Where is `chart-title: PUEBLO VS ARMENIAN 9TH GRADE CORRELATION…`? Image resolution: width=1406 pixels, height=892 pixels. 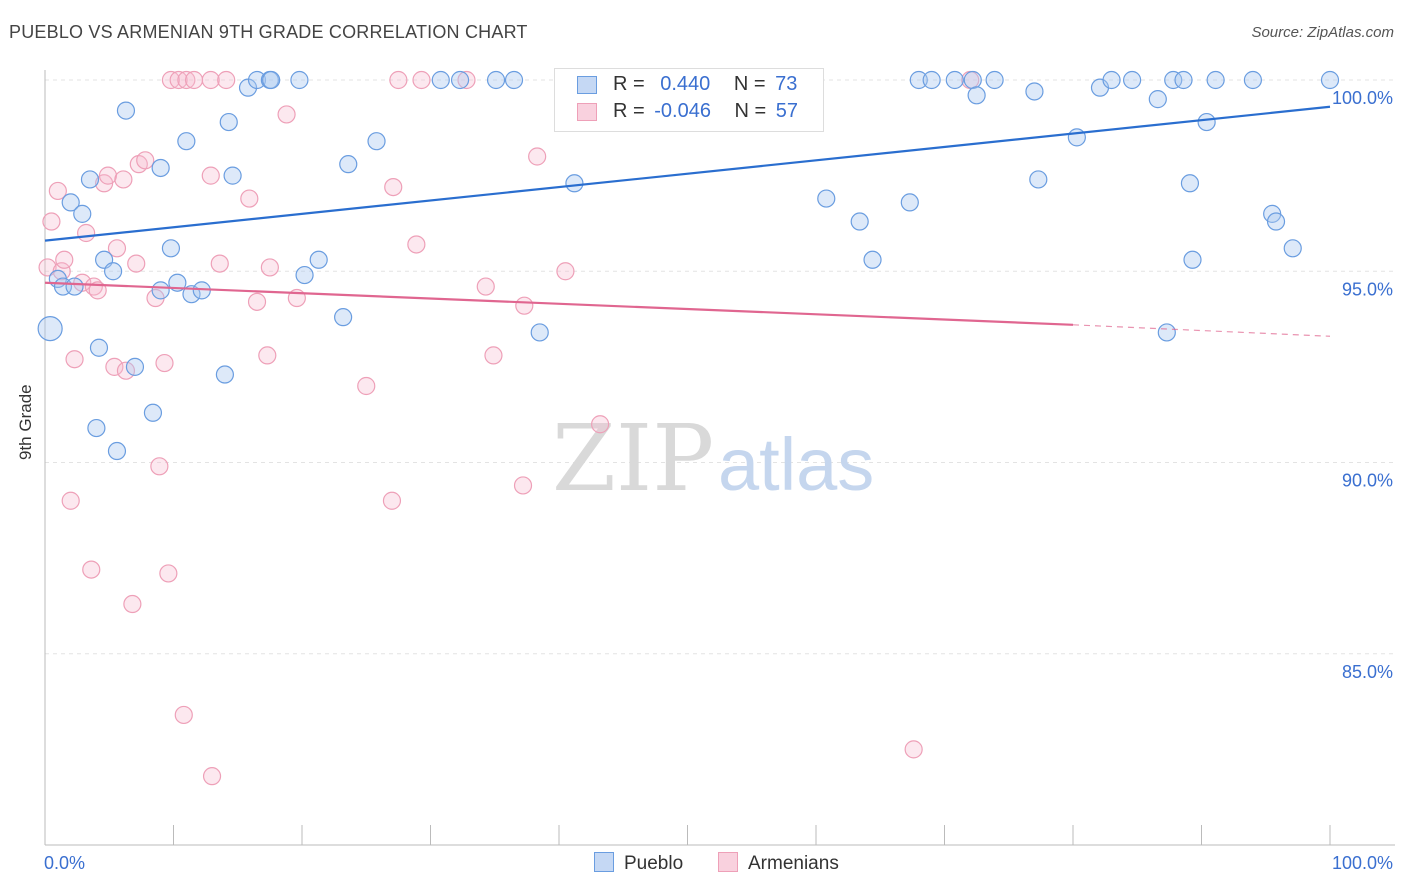 chart-title: PUEBLO VS ARMENIAN 9TH GRADE CORRELATION… is located at coordinates (268, 32).